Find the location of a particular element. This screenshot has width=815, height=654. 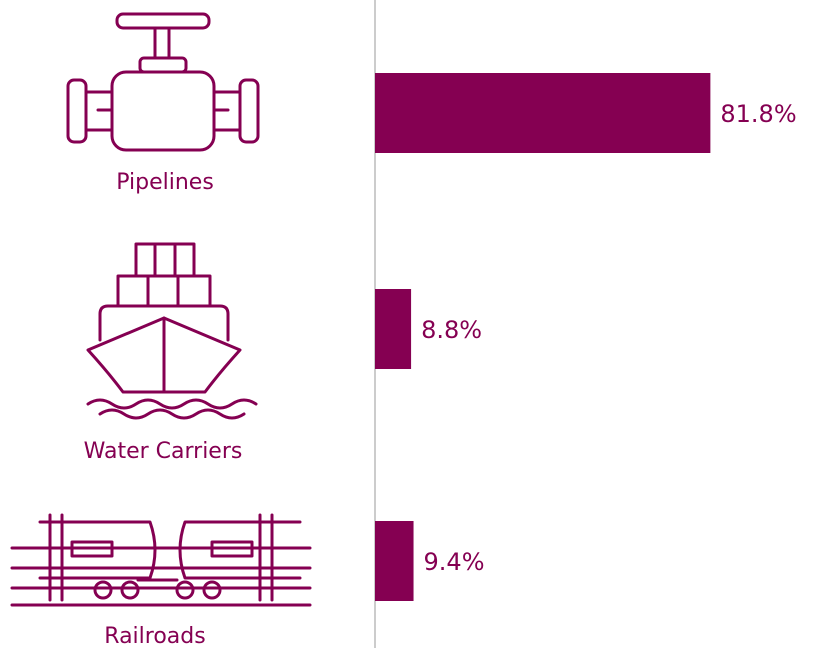

value-label: 8.8% is located at coordinates (451, 330).